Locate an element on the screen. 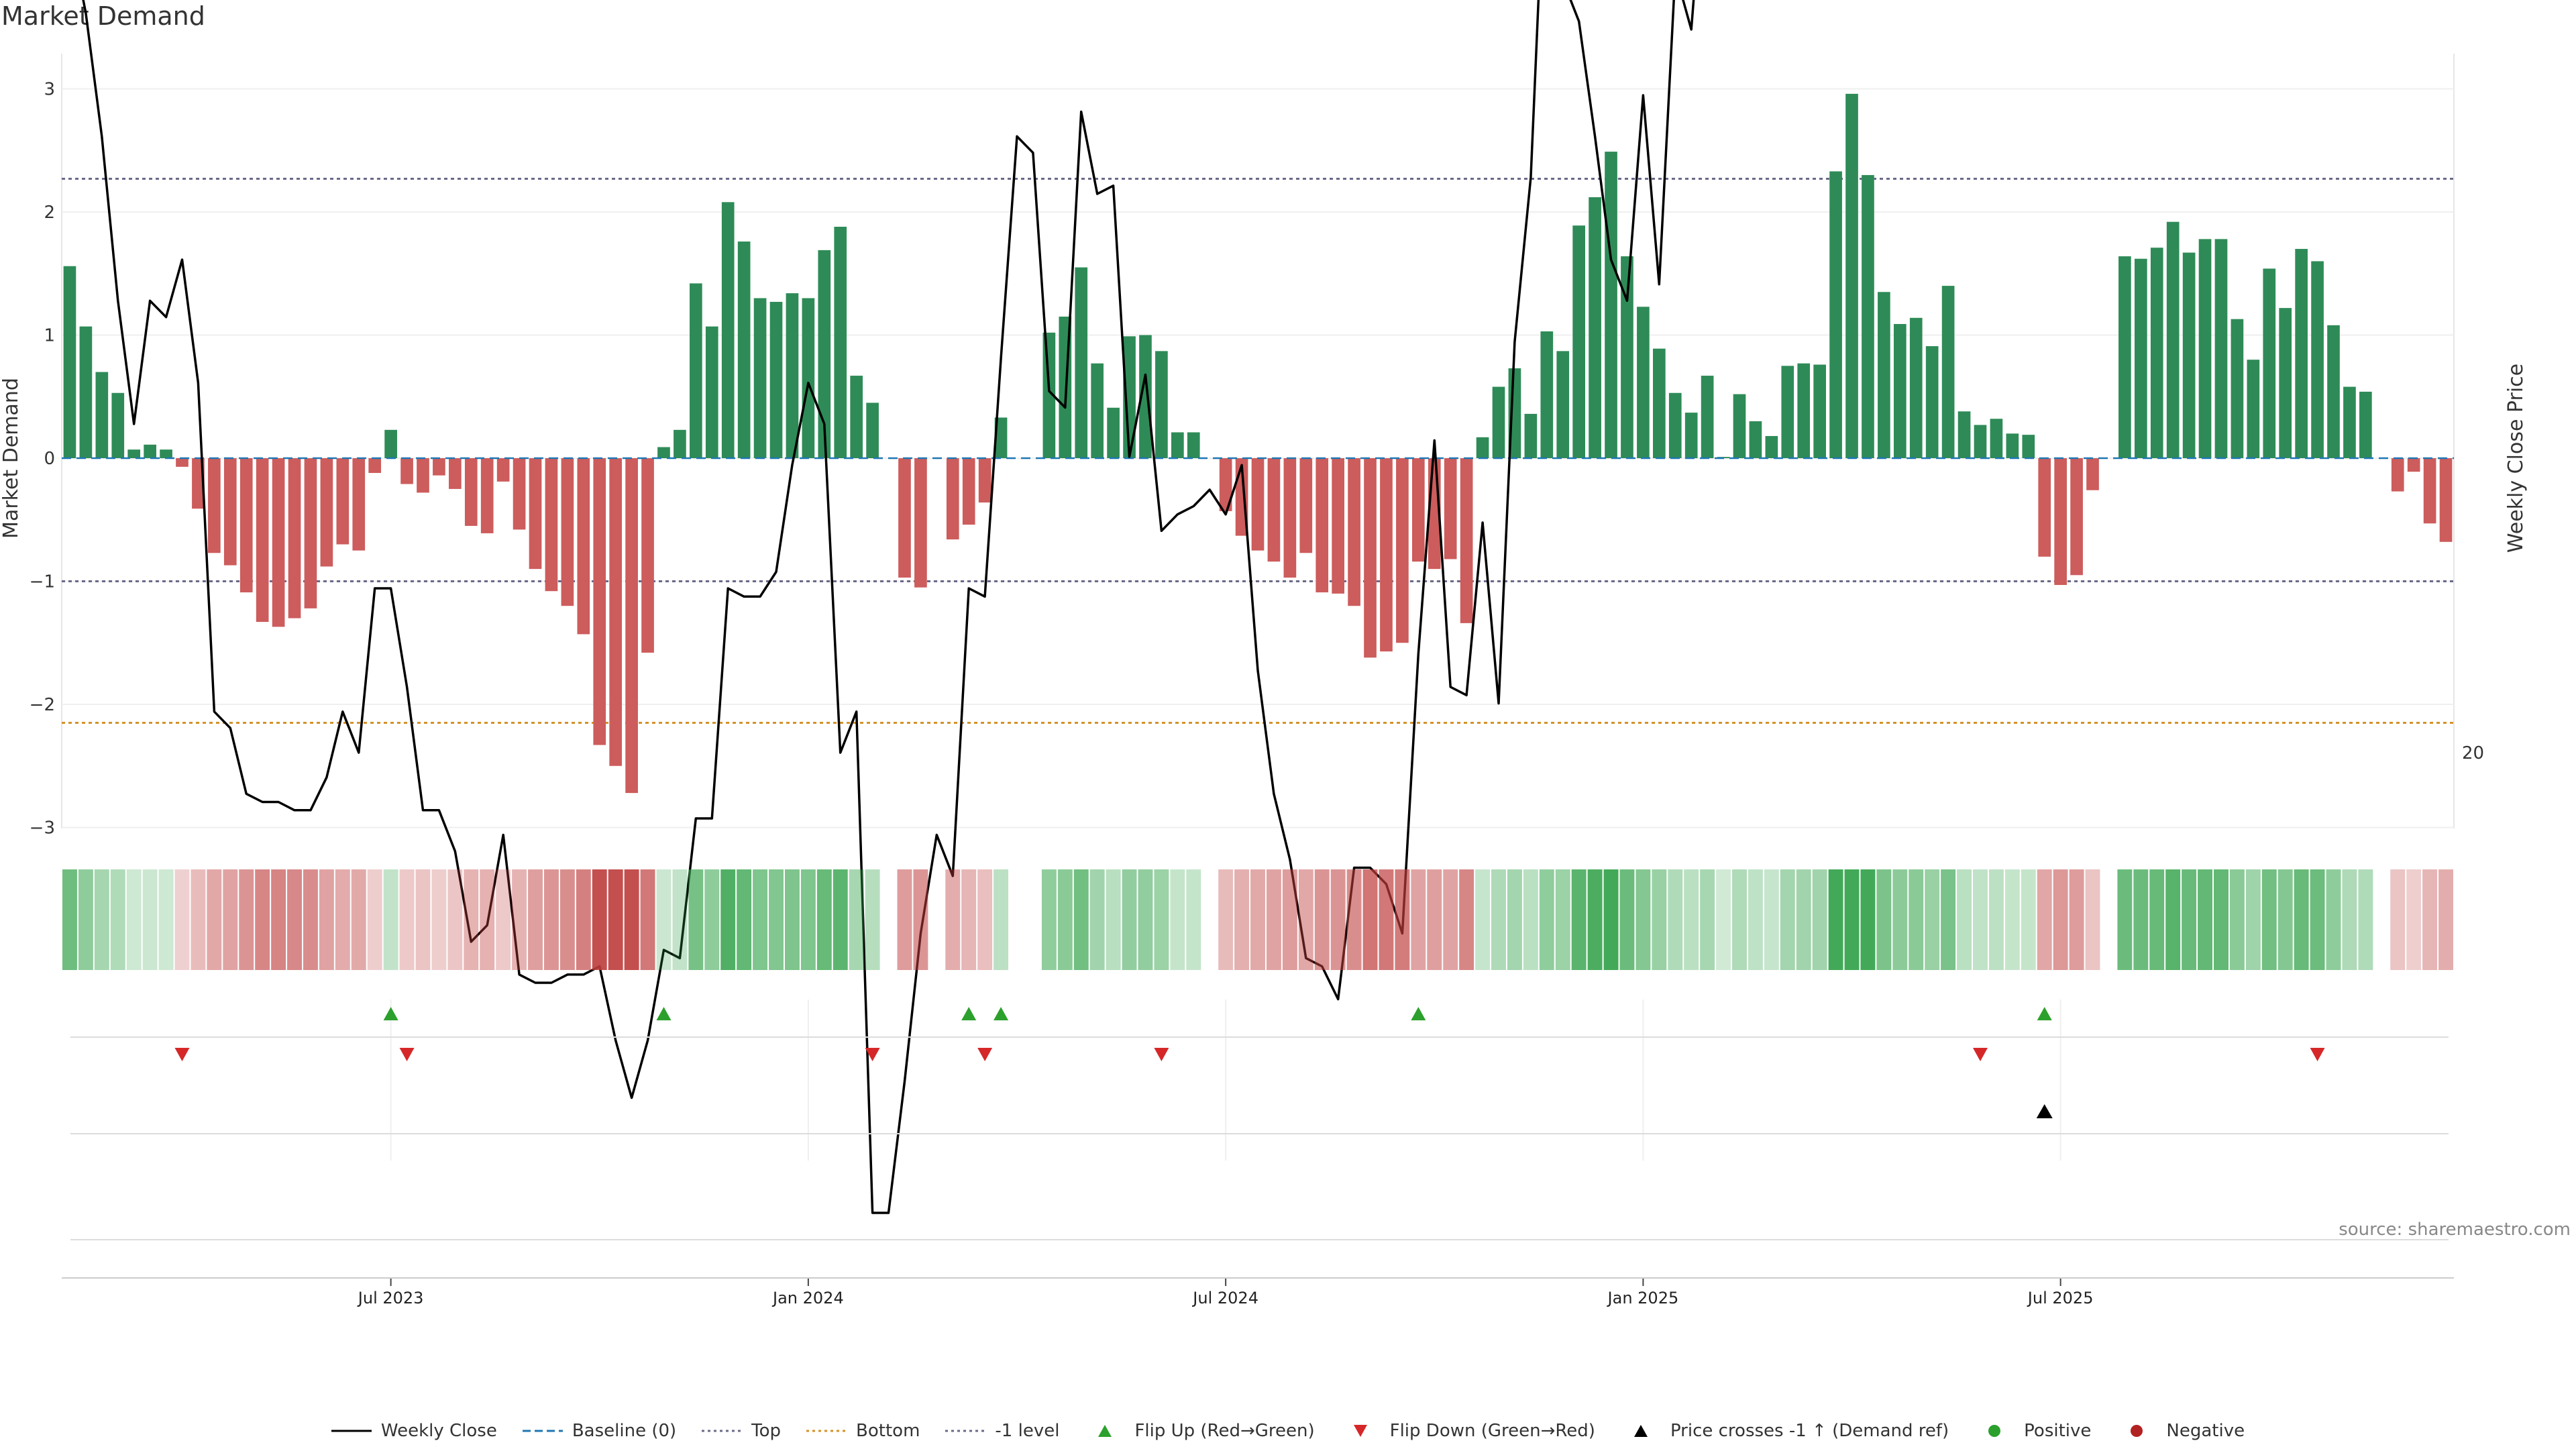 The height and width of the screenshot is (1449, 2576). line-dash-icon is located at coordinates (542, 1431).